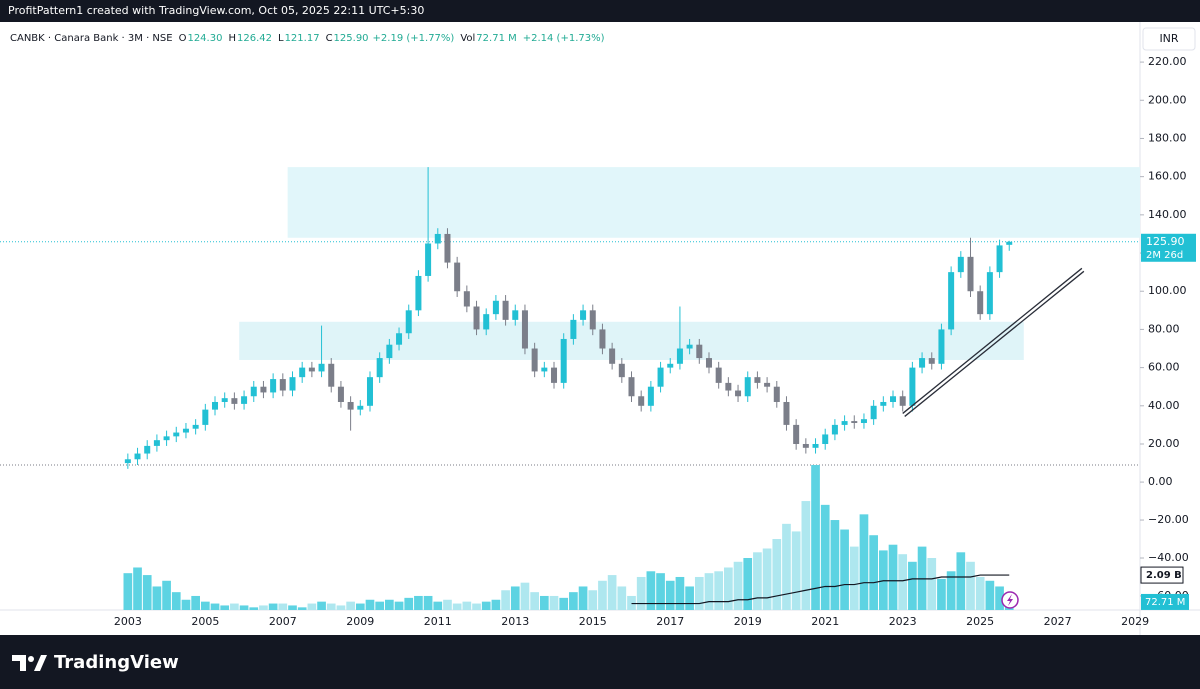 This screenshot has height=689, width=1200. Describe the element at coordinates (670, 621) in the screenshot. I see `x-tick-label: 2017` at that location.